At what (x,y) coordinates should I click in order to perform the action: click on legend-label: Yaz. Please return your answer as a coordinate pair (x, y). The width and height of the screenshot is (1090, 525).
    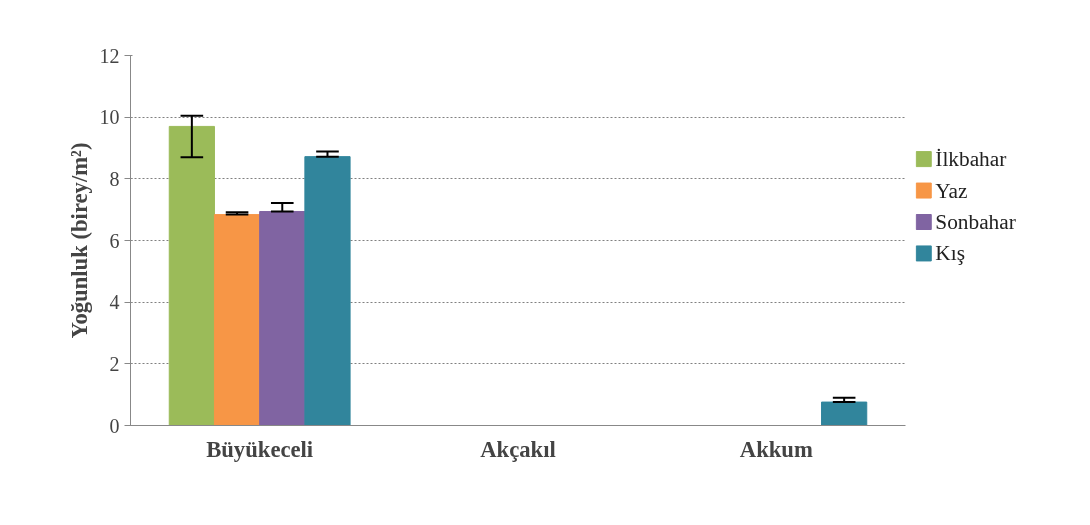
    Looking at the image, I should click on (951, 190).